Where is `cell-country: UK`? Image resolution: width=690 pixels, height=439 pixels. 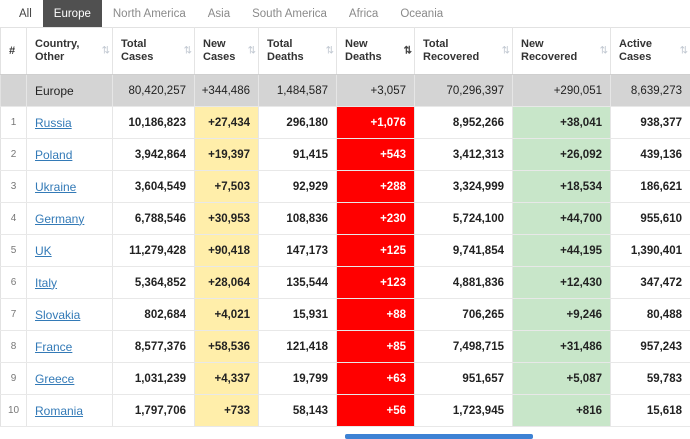
cell-country: UK is located at coordinates (69, 250).